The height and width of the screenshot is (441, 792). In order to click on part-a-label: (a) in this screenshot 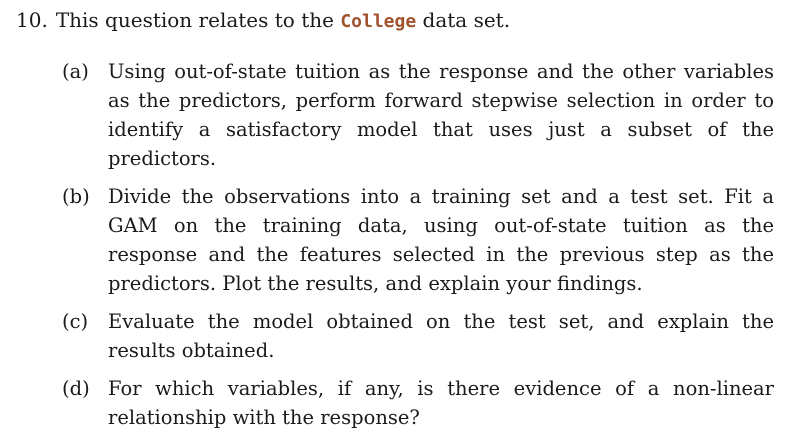, I will do `click(75, 71)`.